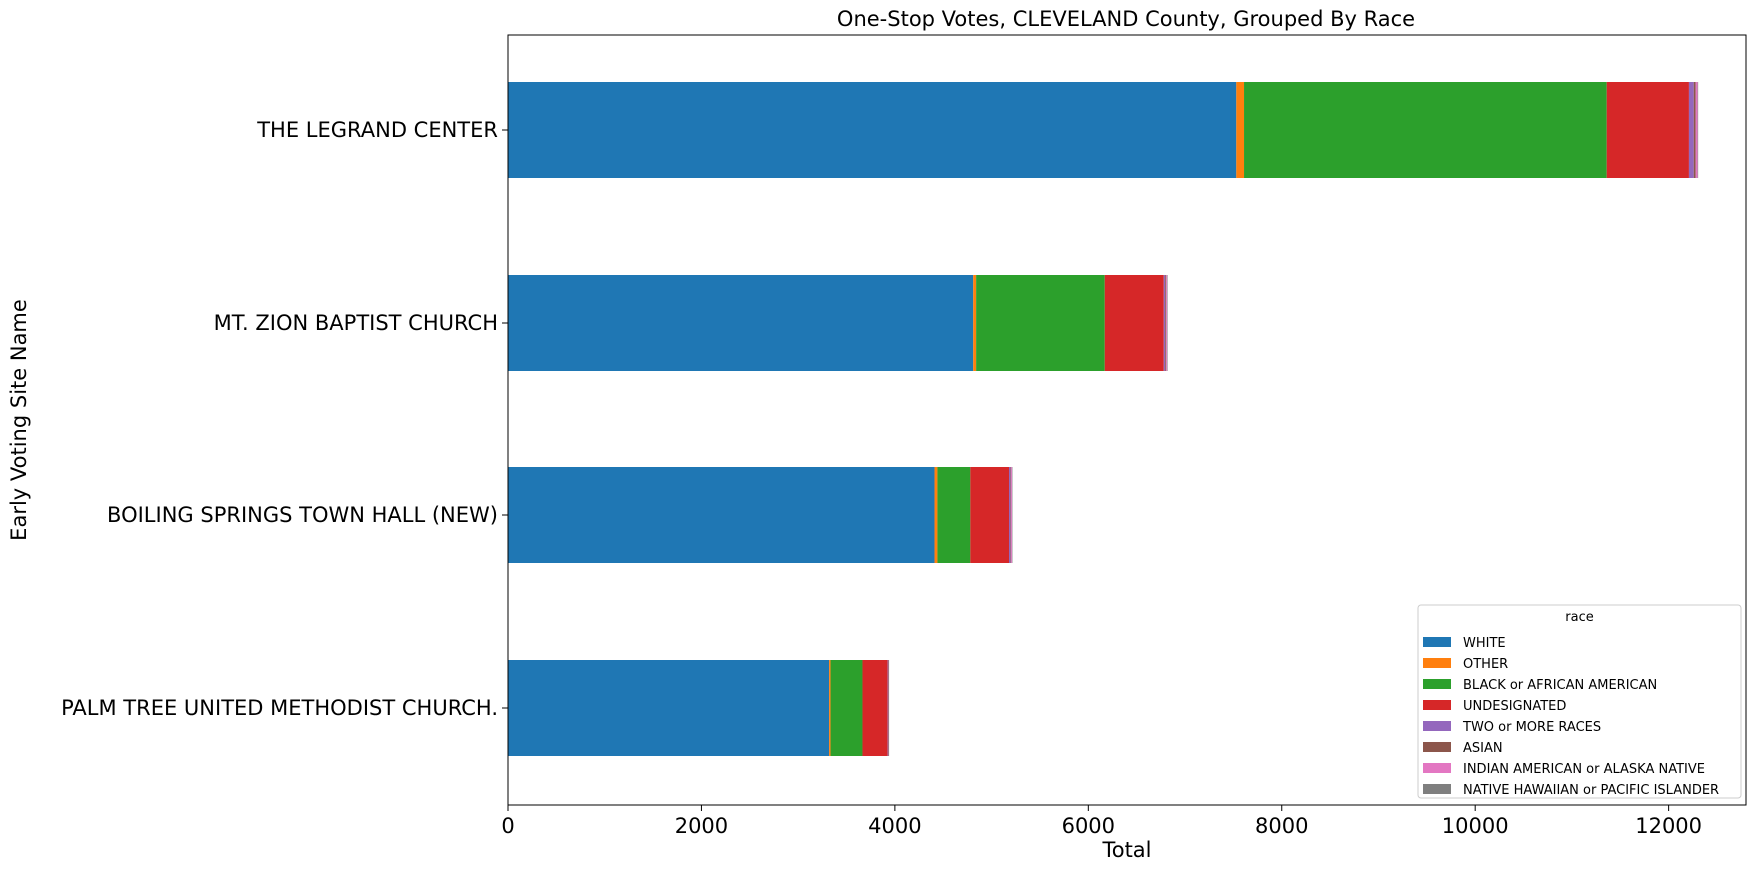 The width and height of the screenshot is (1757, 869). Describe the element at coordinates (1560, 685) in the screenshot. I see `legend-label-2: BLACK or AFRICAN AMERICAN` at that location.